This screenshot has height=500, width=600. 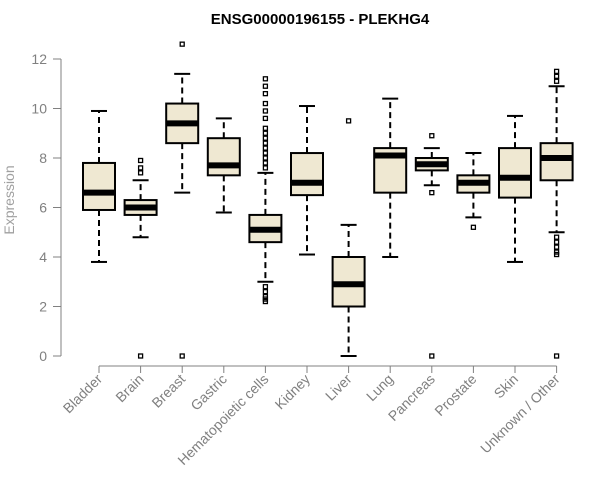 I want to click on y-tick-label: 12, so click(x=39, y=59).